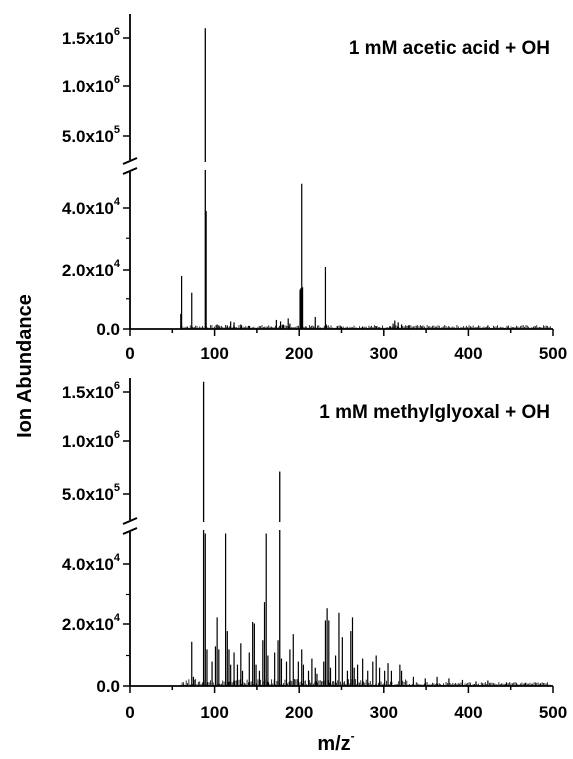 Image resolution: width=573 pixels, height=759 pixels. I want to click on svg-text: m/z-, so click(335, 742).